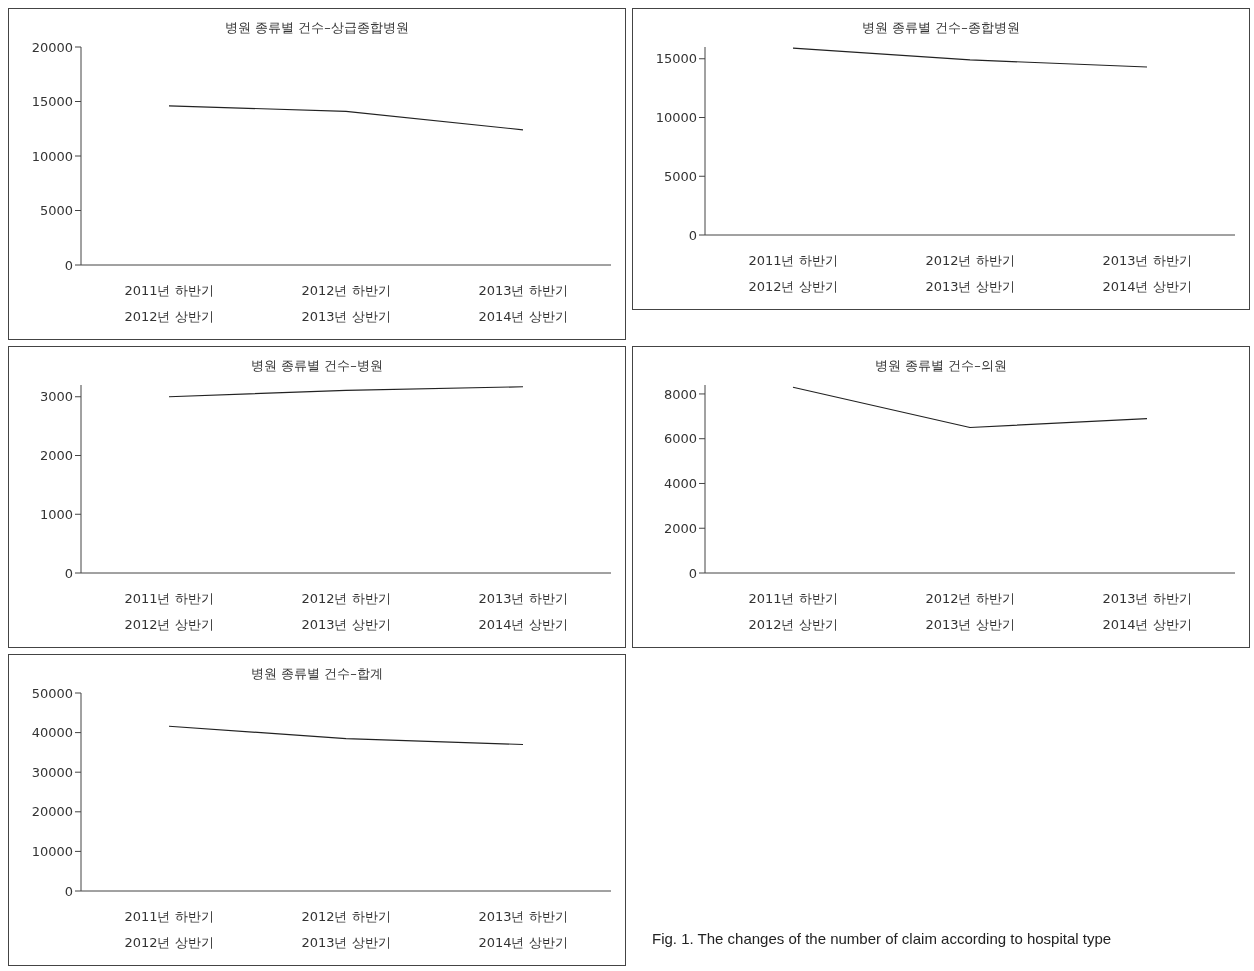  Describe the element at coordinates (56, 514) in the screenshot. I see `y-tick-label: 1000` at that location.